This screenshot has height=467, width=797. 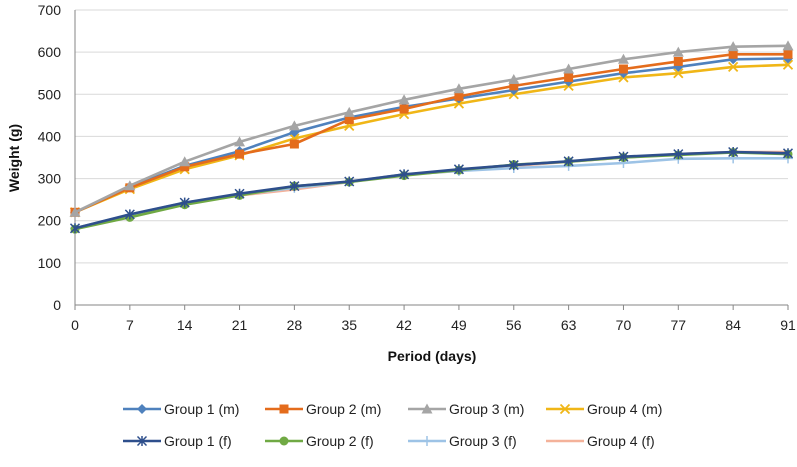 I want to click on legend-label: Group 2 (m), so click(x=343, y=409).